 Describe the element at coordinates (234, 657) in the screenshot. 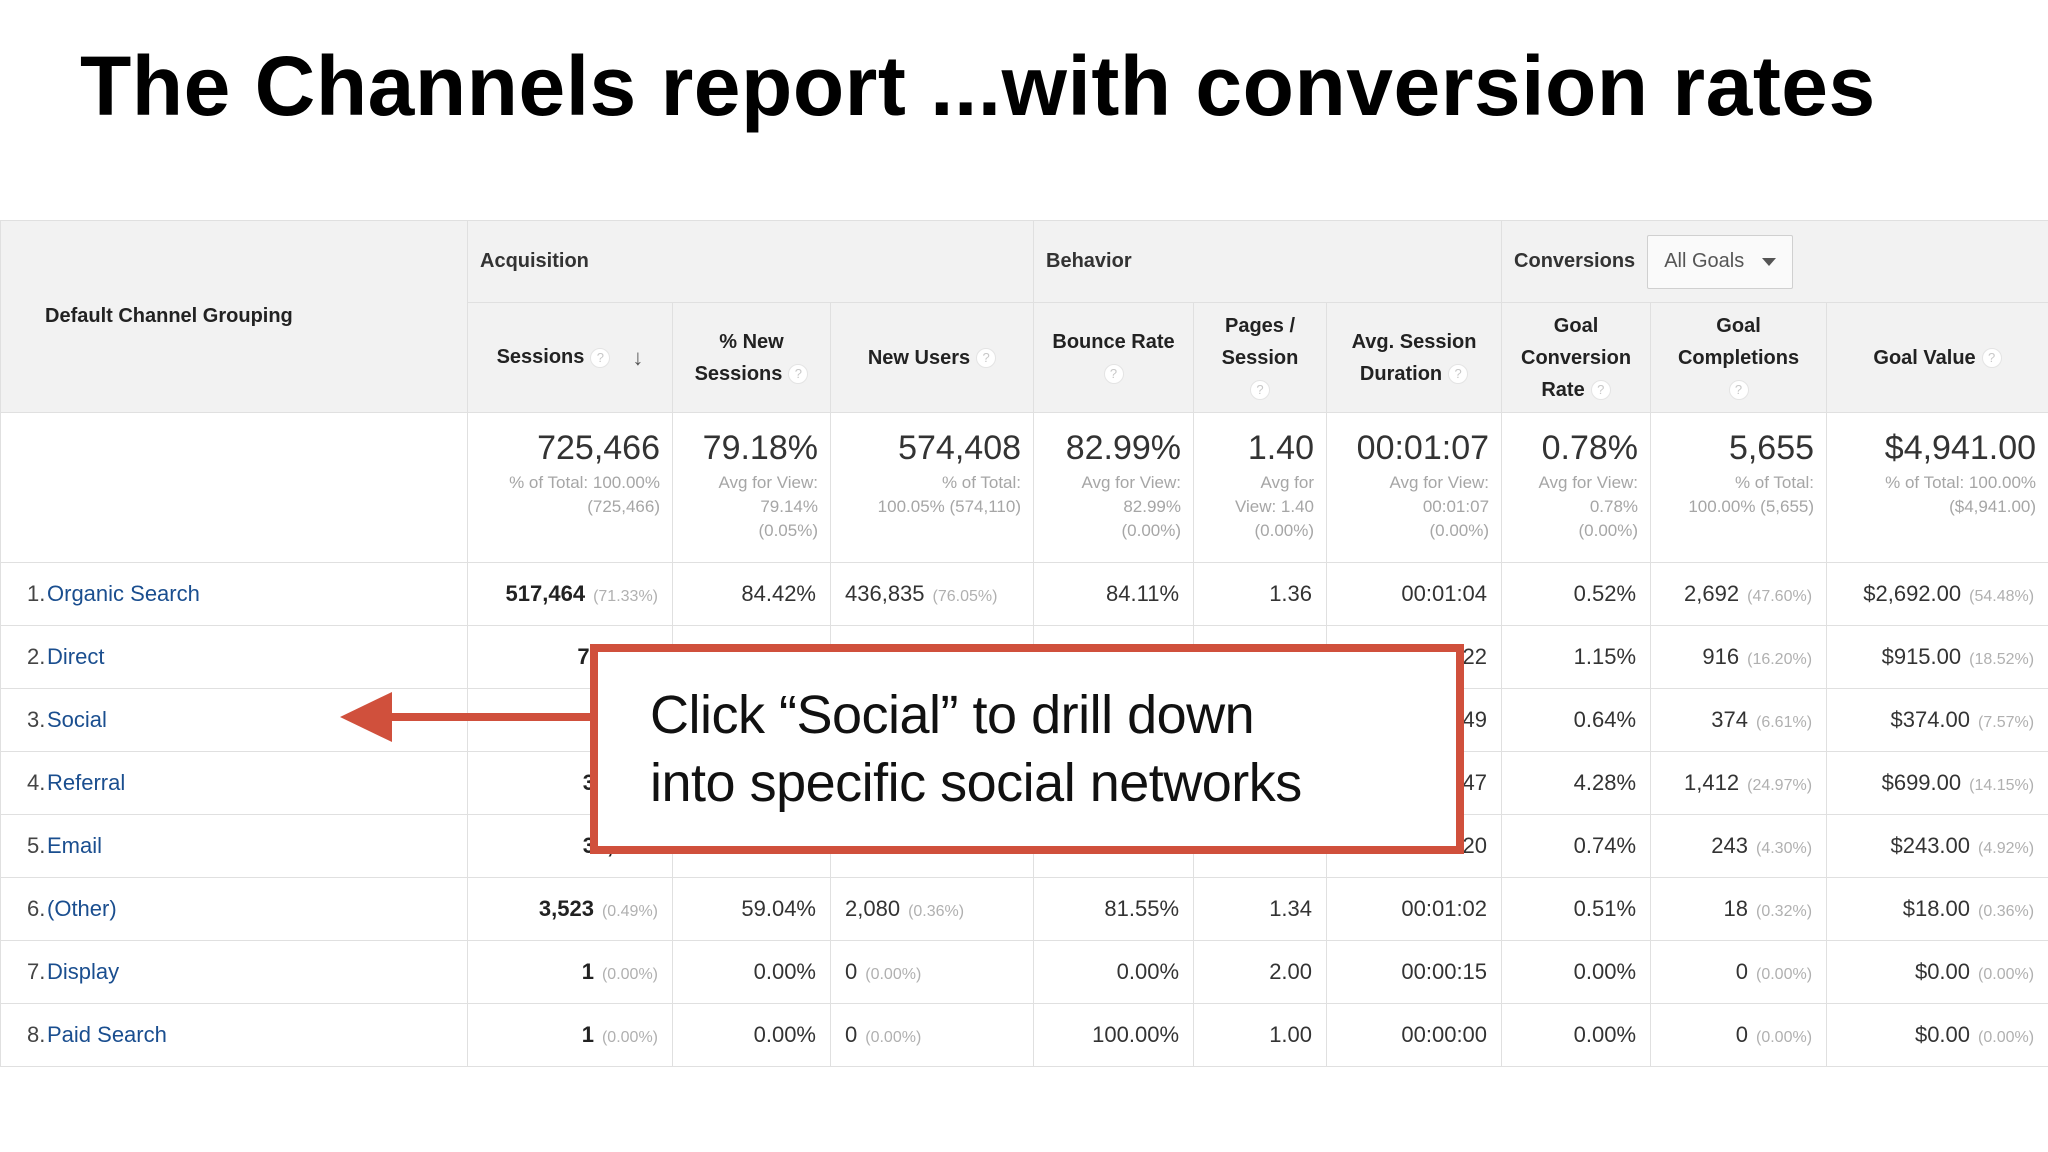

I see `channel-cell: 2.Direct` at that location.